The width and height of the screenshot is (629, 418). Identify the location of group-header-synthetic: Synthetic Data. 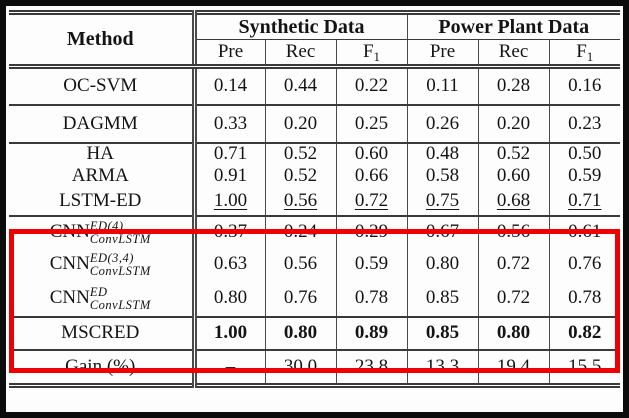
(299, 26).